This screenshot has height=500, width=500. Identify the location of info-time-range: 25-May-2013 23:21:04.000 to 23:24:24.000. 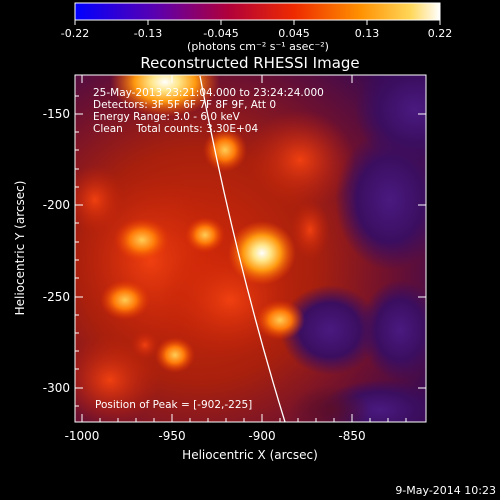
(208, 93).